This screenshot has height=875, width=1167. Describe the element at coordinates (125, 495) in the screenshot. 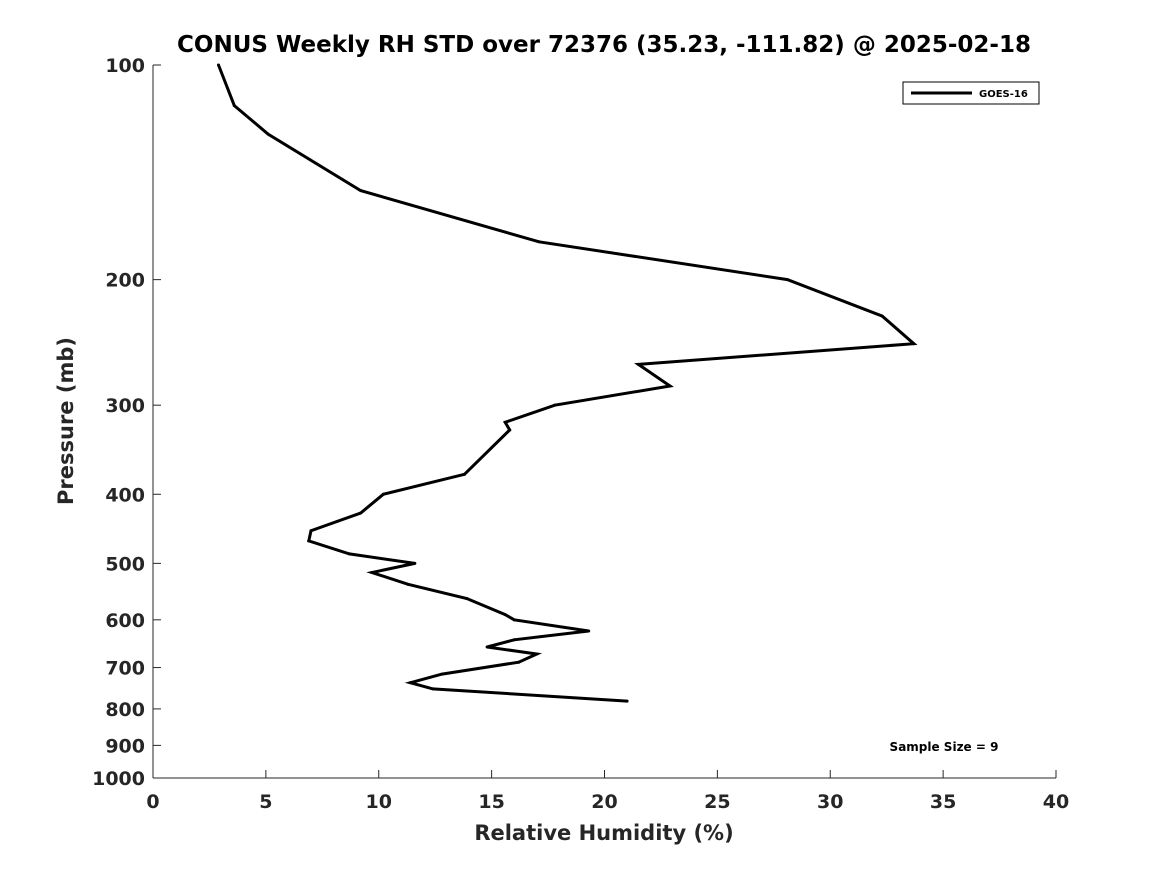

I see `y-tick-label: 400` at that location.